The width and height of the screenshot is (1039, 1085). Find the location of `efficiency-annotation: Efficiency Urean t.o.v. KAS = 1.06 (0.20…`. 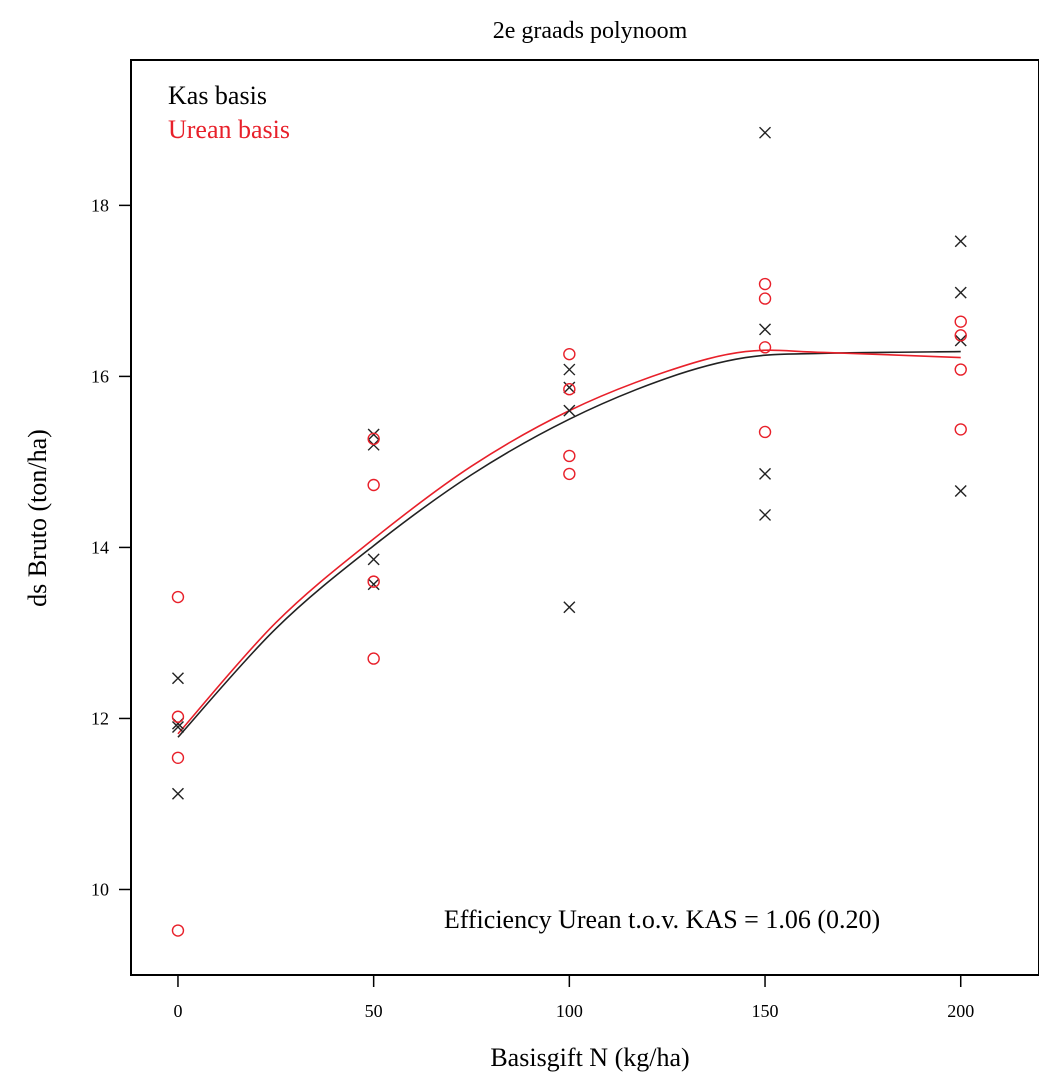

efficiency-annotation: Efficiency Urean t.o.v. KAS = 1.06 (0.20… is located at coordinates (662, 919).